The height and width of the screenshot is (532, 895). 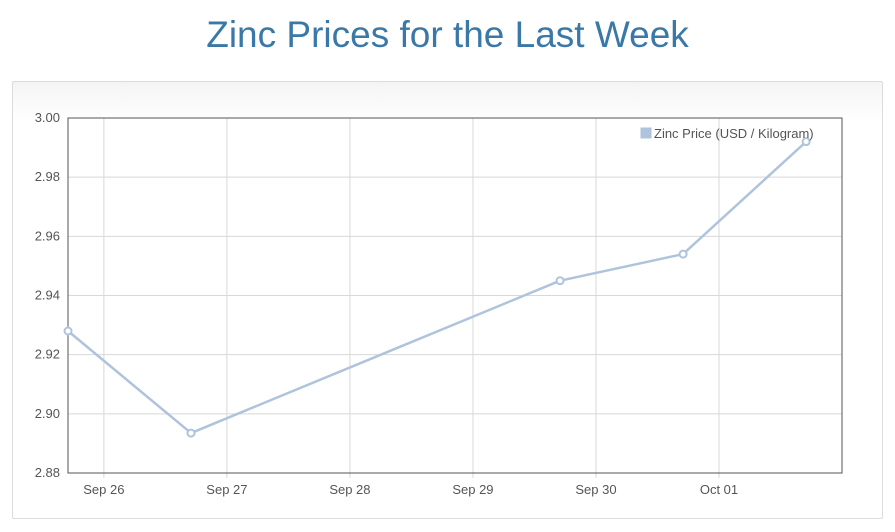 What do you see at coordinates (47, 235) in the screenshot?
I see `y-tick-label: 2.96` at bounding box center [47, 235].